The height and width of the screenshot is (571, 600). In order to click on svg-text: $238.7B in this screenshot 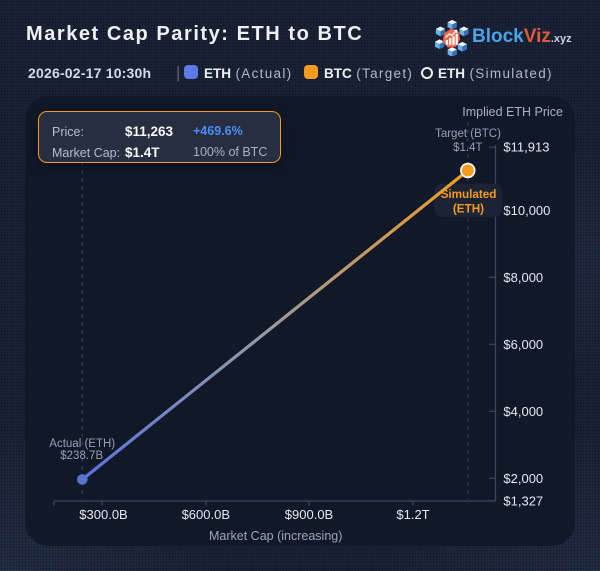, I will do `click(81, 456)`.